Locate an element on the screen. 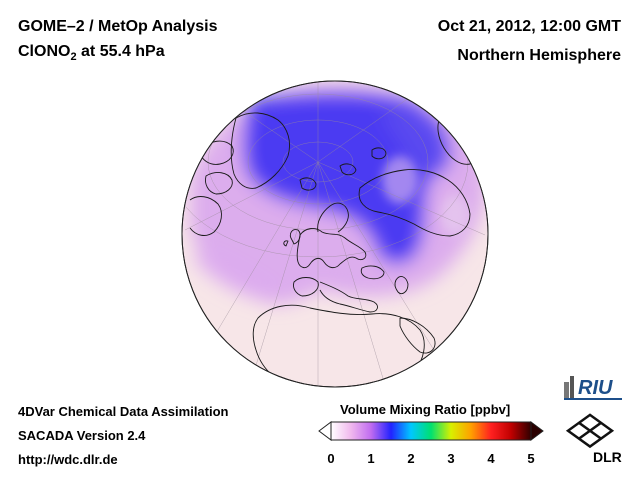 The image size is (640, 480). species-label: ClONO2 at 55.4 hPa is located at coordinates (91, 53).